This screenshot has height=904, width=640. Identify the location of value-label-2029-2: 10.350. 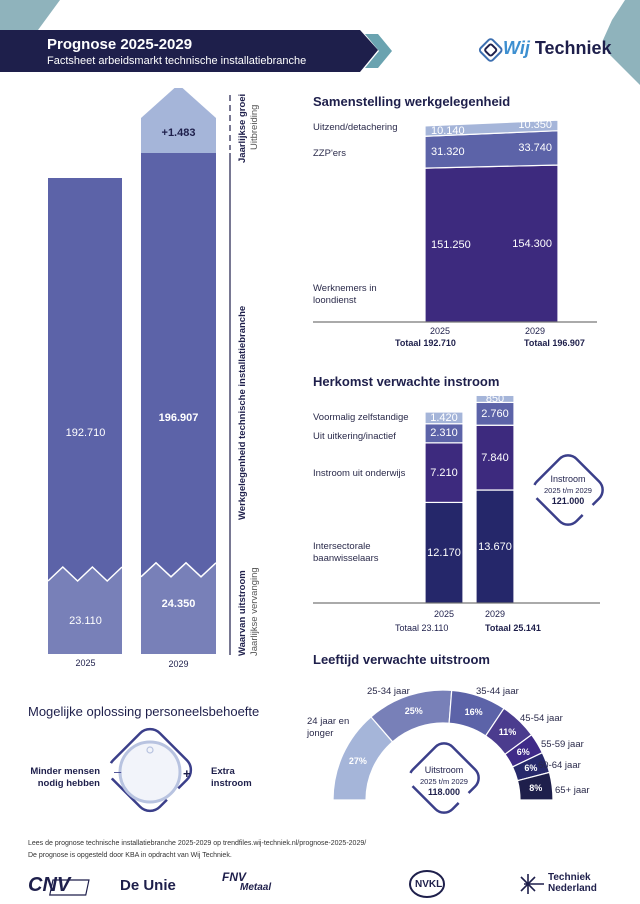
(535, 125).